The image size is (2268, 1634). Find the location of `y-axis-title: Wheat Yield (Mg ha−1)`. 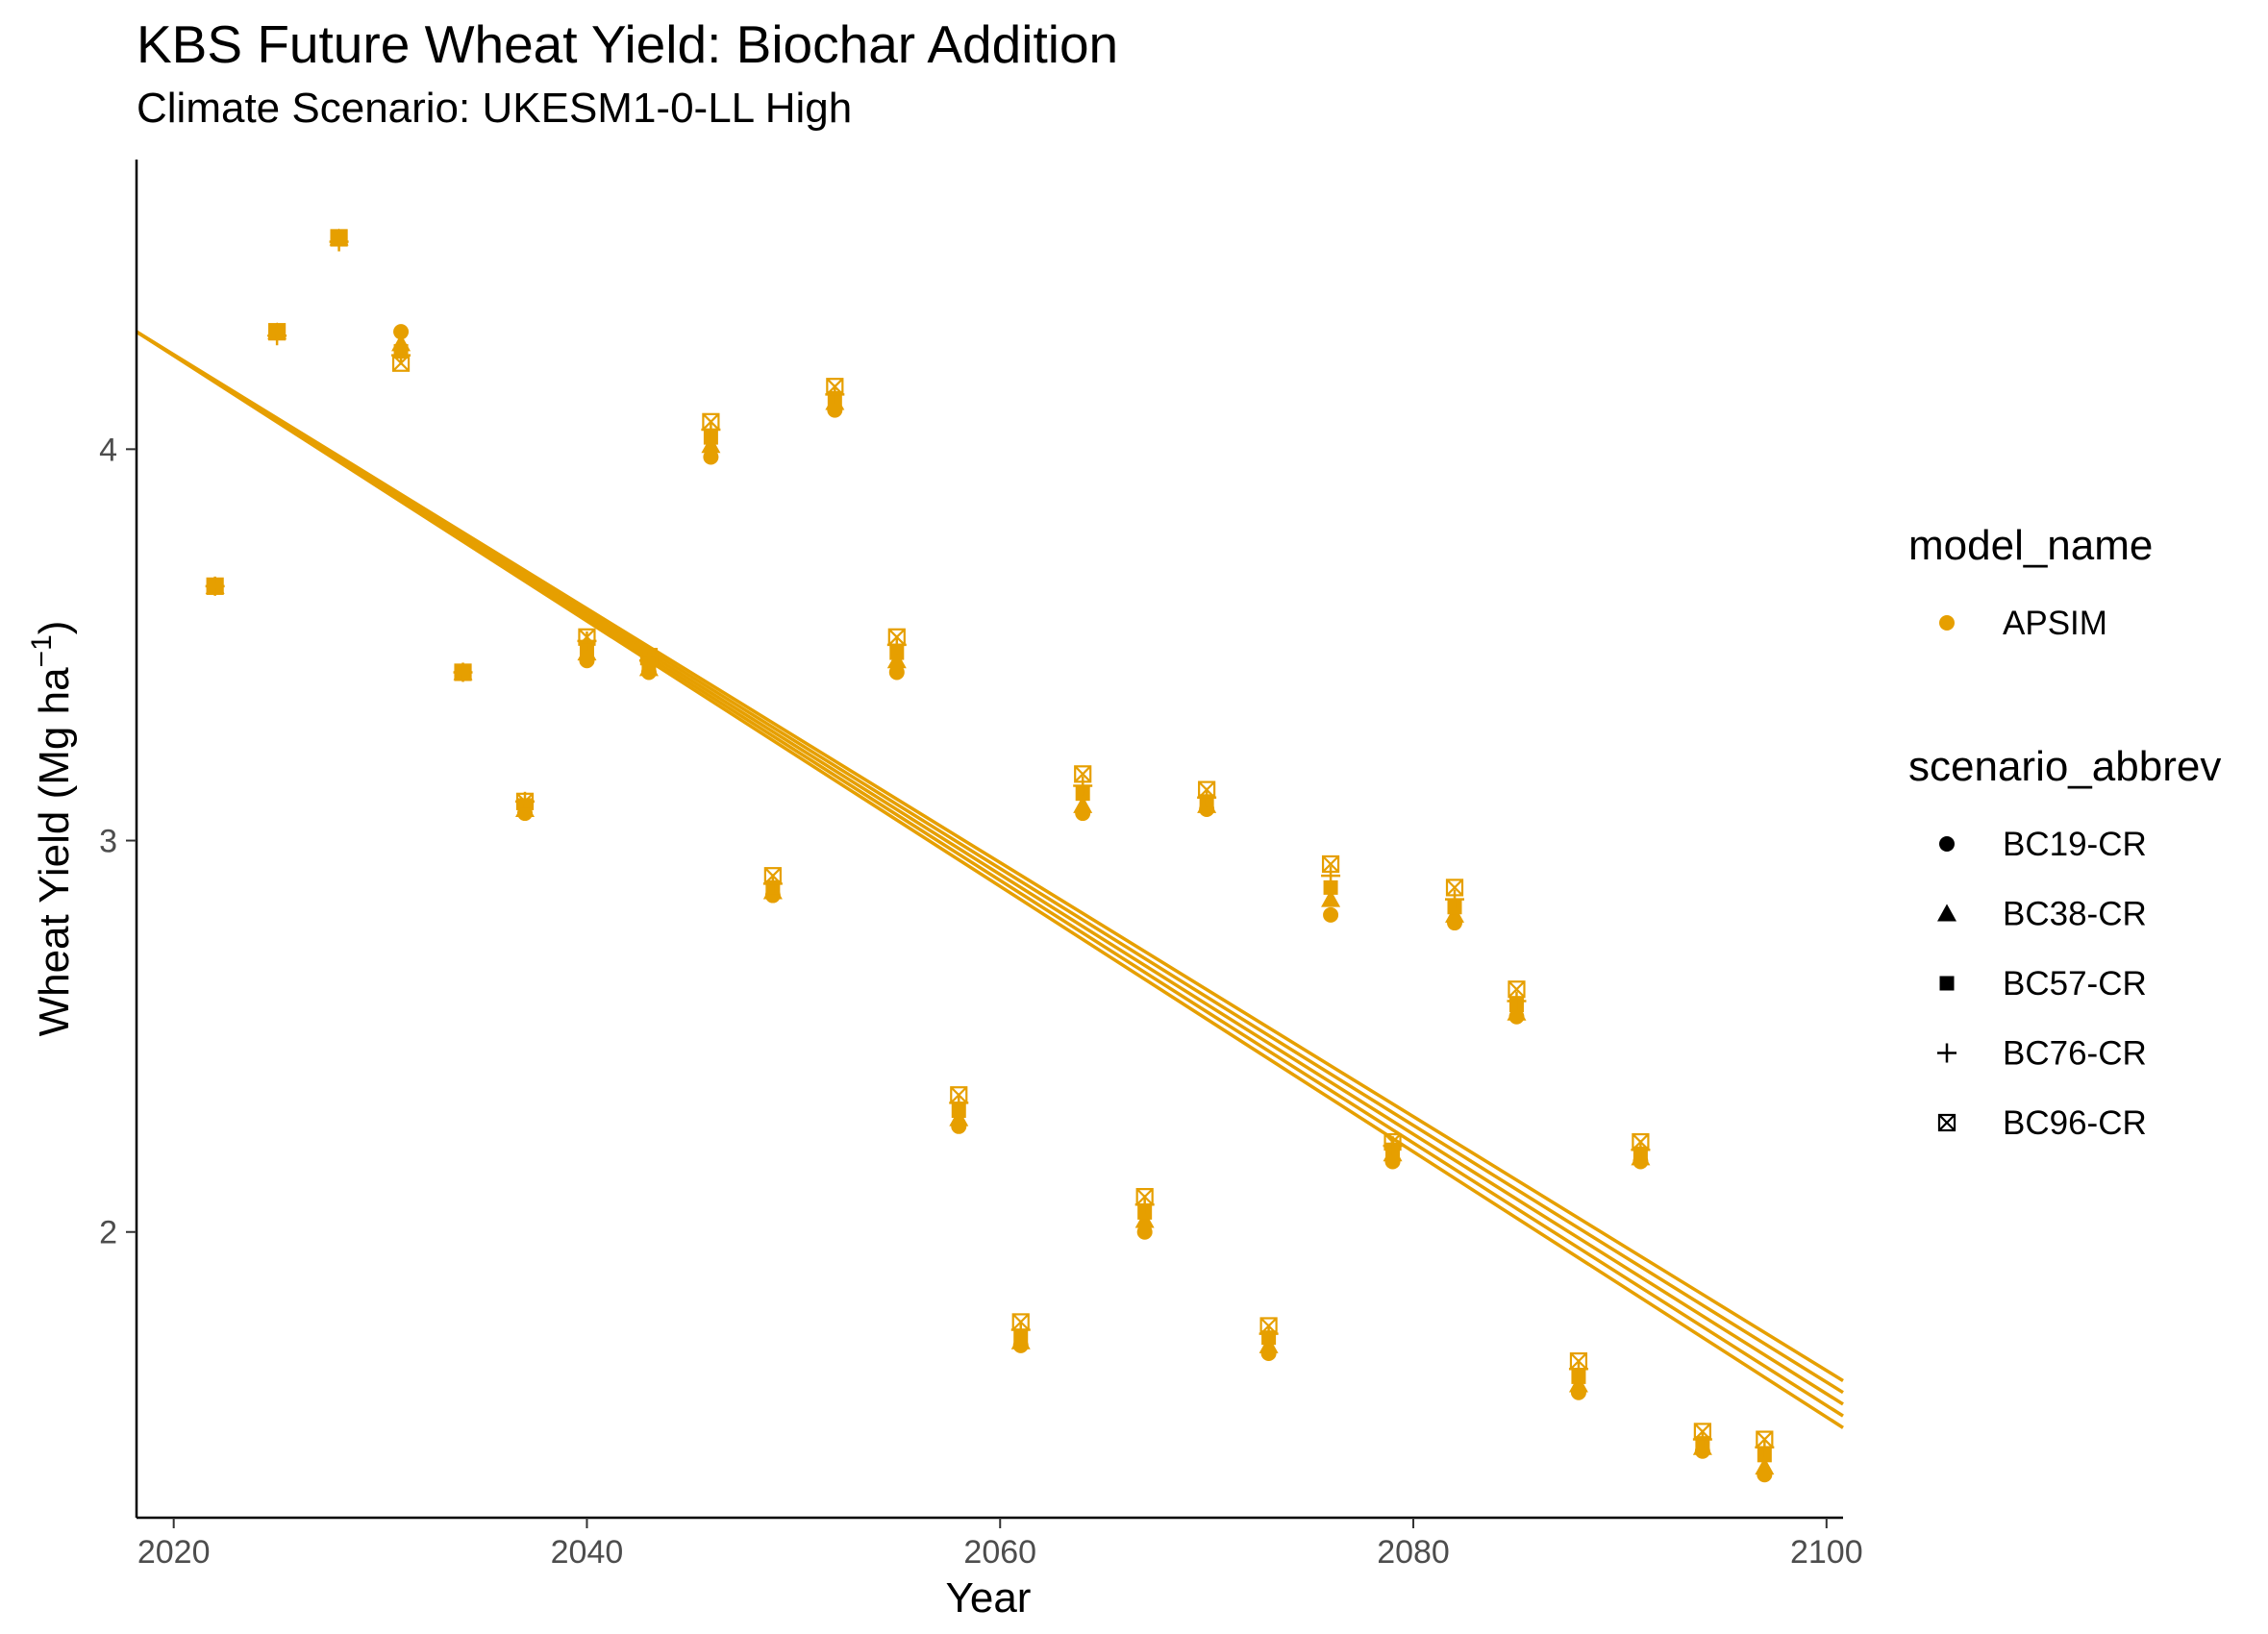

y-axis-title: Wheat Yield (Mg ha−1) is located at coordinates (52, 829).